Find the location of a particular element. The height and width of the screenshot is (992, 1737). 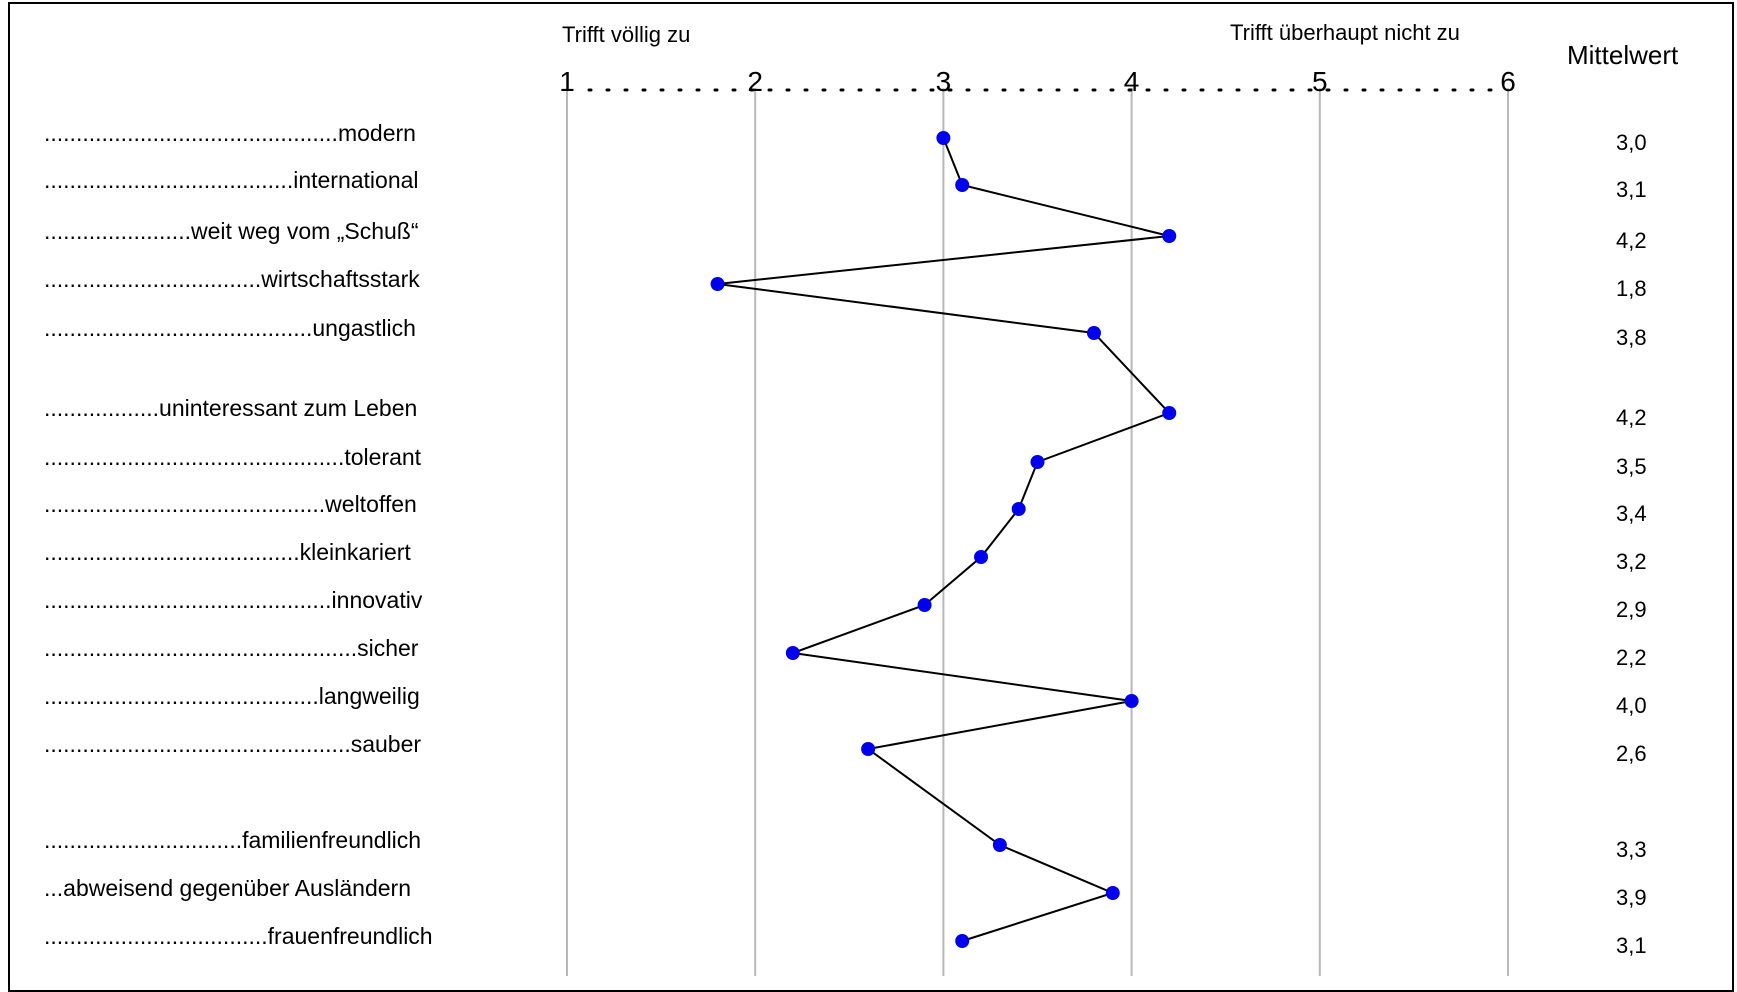

scale-tick-label: 5 is located at coordinates (1320, 81).